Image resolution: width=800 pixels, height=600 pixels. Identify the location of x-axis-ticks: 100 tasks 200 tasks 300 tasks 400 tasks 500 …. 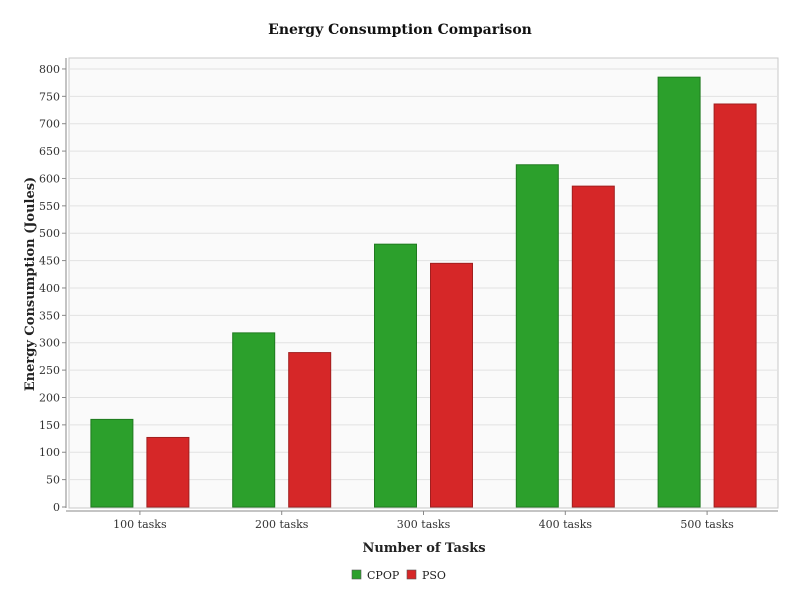
(423, 521).